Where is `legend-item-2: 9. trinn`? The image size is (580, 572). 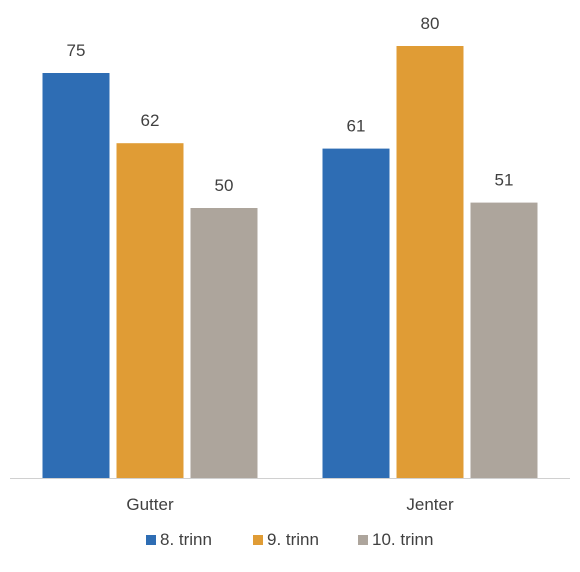
legend-item-2: 9. trinn is located at coordinates (286, 539).